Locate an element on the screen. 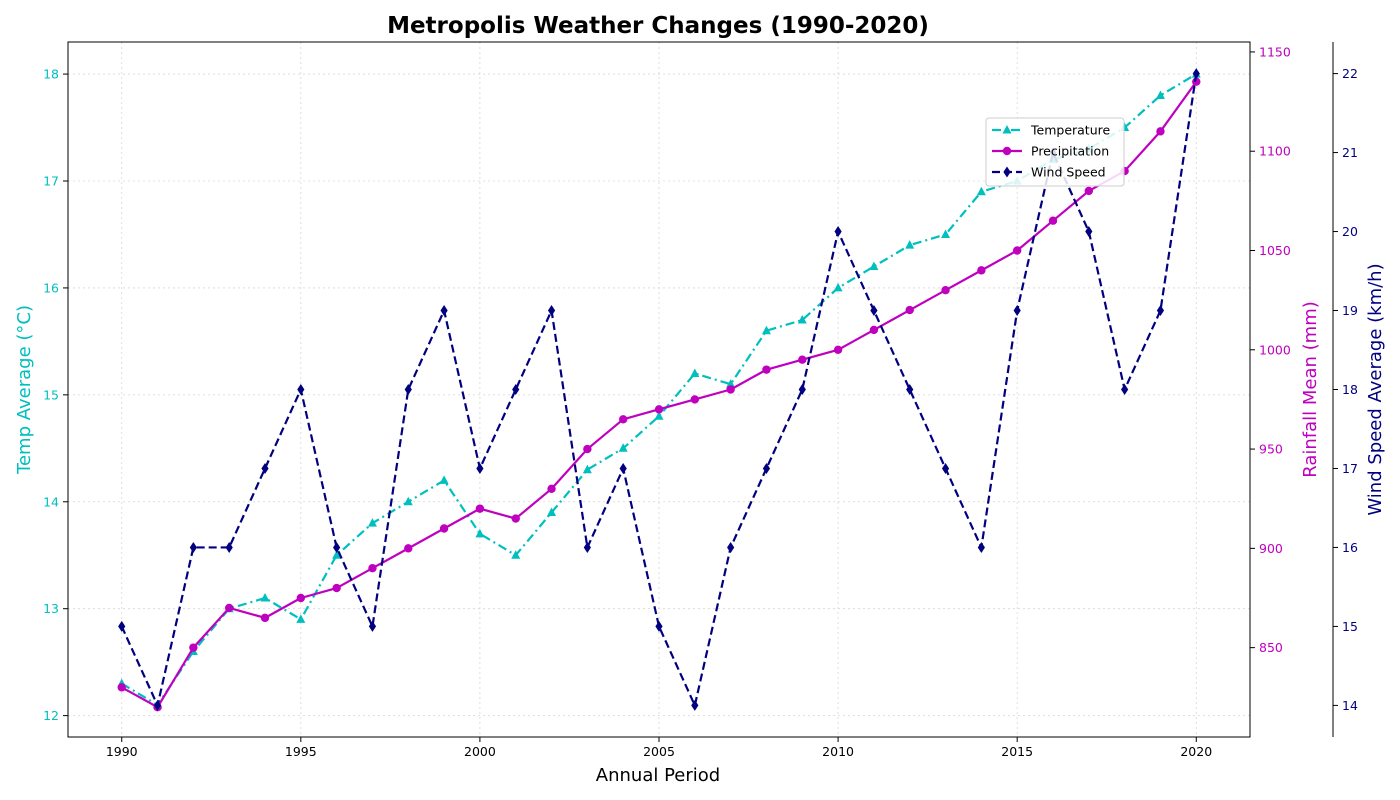 The height and width of the screenshot is (800, 1400). wind-speed-axis-label: Wind Speed Average (km/h) is located at coordinates (1375, 389).